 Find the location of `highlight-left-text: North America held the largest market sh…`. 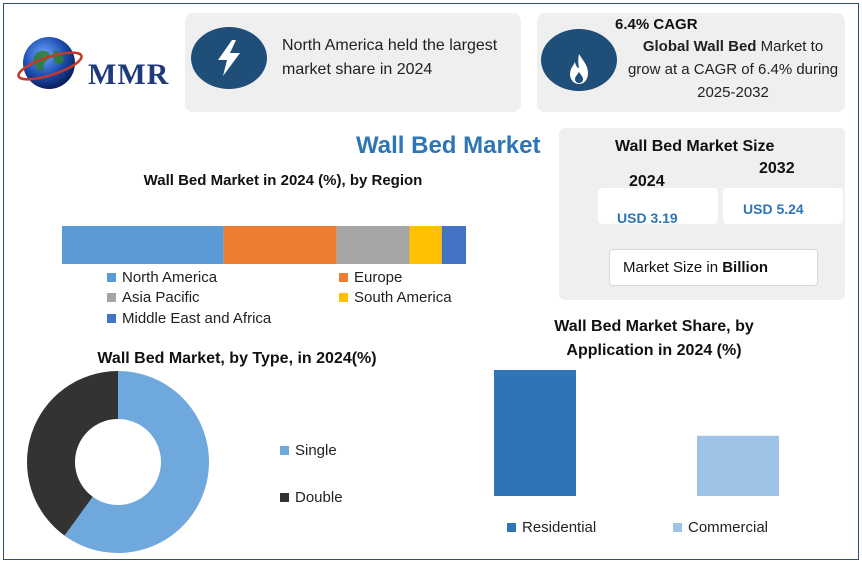

highlight-left-text: North America held the largest market sh… is located at coordinates (390, 57).